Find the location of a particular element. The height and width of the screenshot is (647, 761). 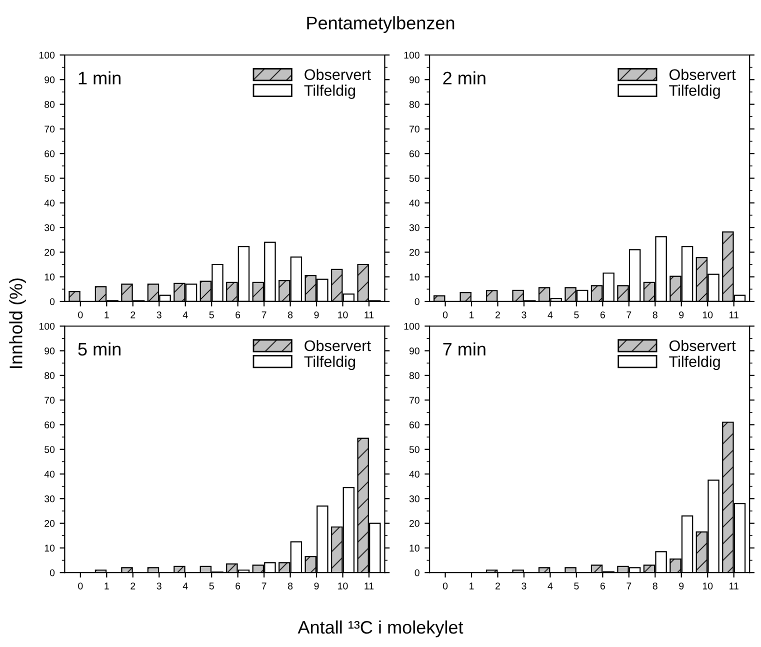

annotation: 7 min is located at coordinates (464, 349).